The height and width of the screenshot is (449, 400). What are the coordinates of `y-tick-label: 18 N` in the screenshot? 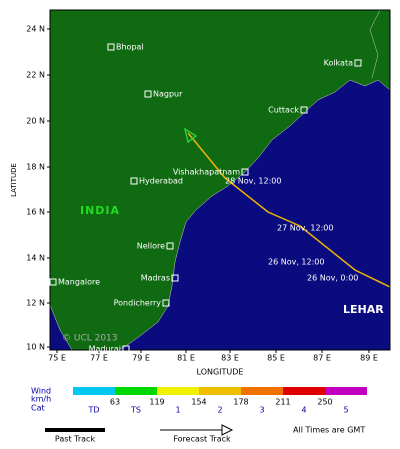 It's located at (35, 167).